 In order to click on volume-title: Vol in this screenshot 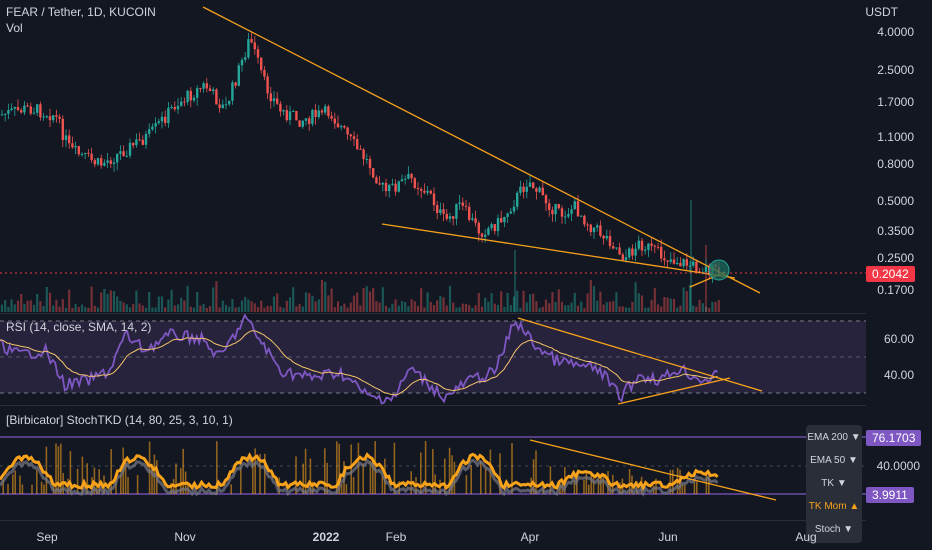, I will do `click(14, 28)`.